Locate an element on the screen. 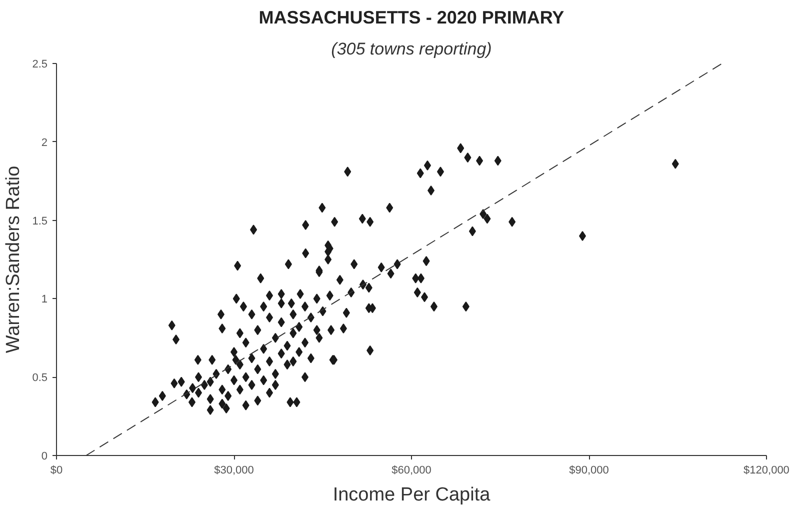  x-axis-title: Income Per Capita is located at coordinates (411, 495).